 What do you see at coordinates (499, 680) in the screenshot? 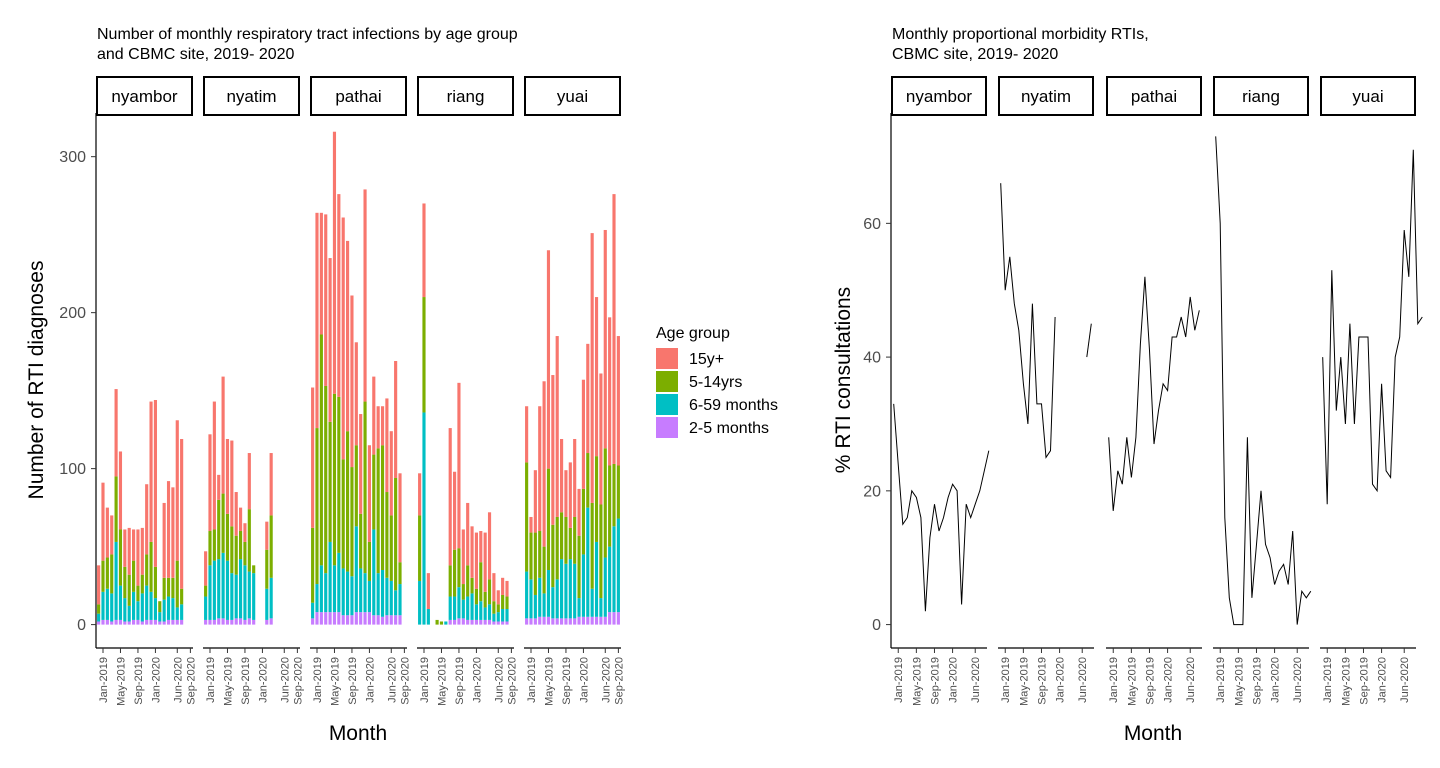
I see `bar-panel-x-tick-label: Jun-2020` at bounding box center [499, 680].